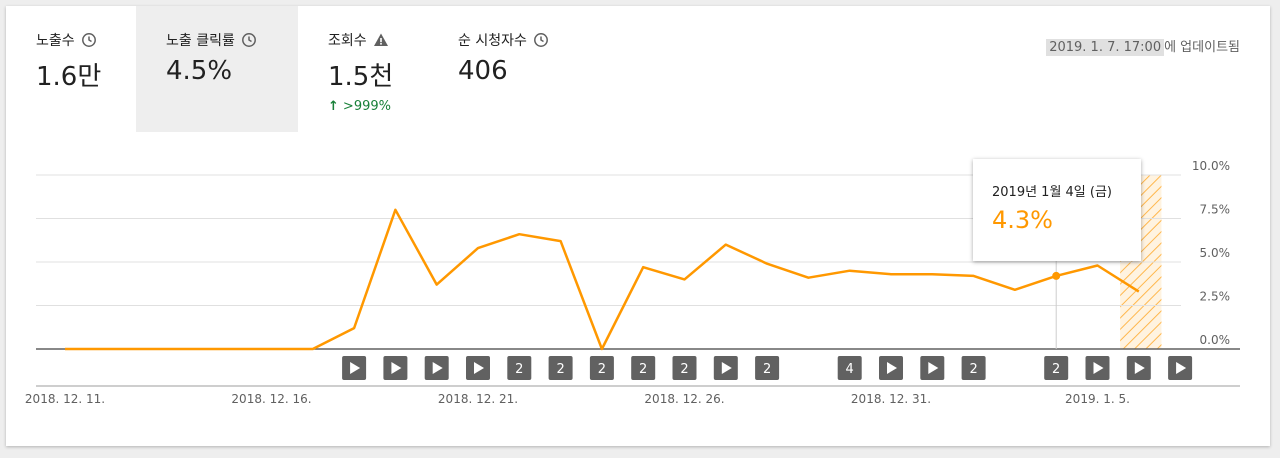 The height and width of the screenshot is (458, 1280). What do you see at coordinates (1052, 192) in the screenshot?
I see `tooltip-date: 2019년 1월 4일 (금)` at bounding box center [1052, 192].